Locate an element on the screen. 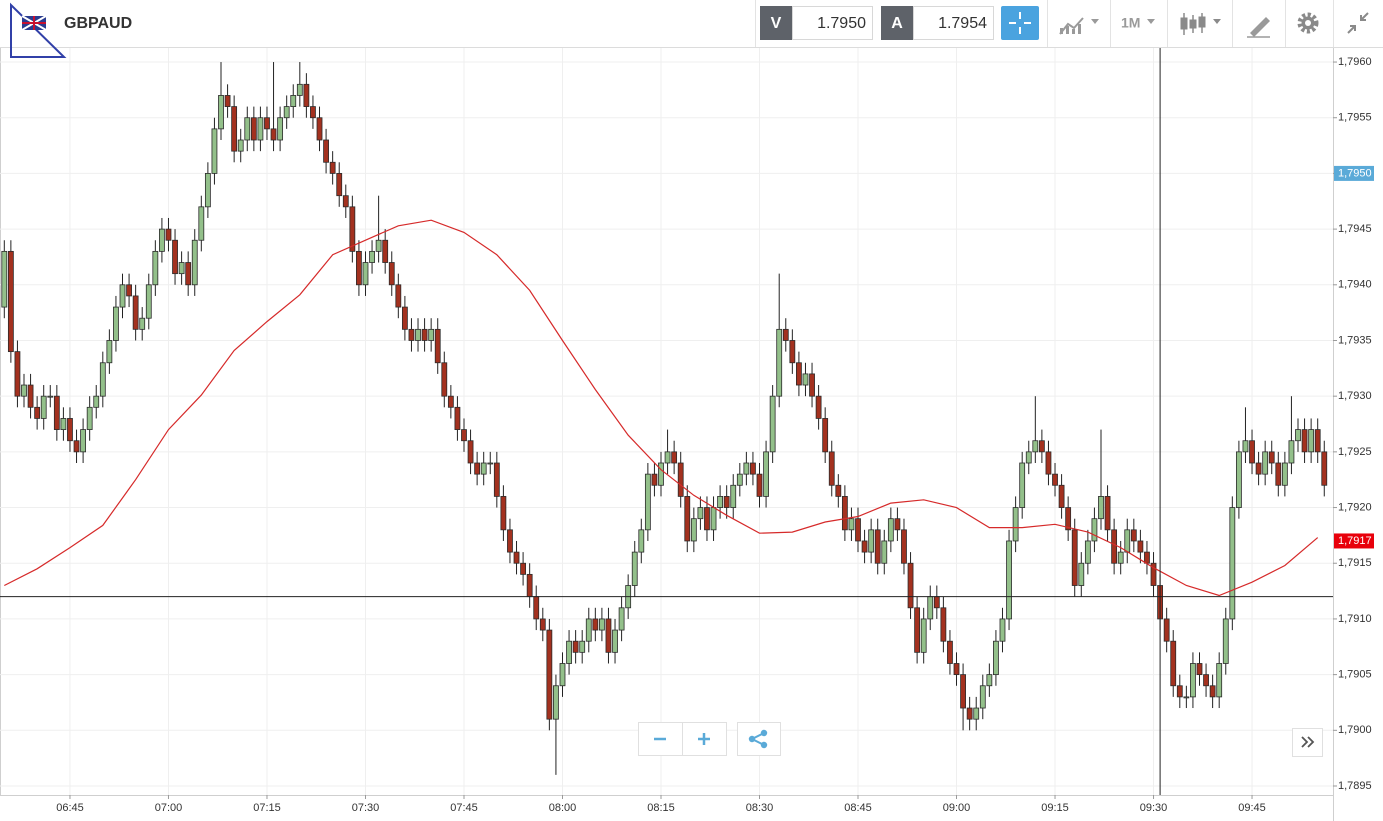 The image size is (1383, 821). settings-button is located at coordinates (1308, 23).